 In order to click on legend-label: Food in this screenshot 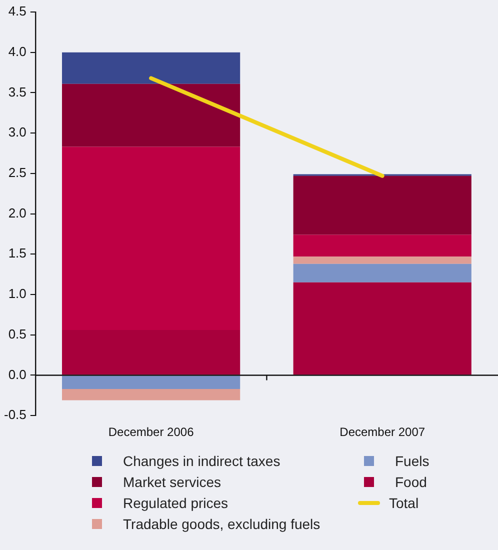, I will do `click(411, 482)`.